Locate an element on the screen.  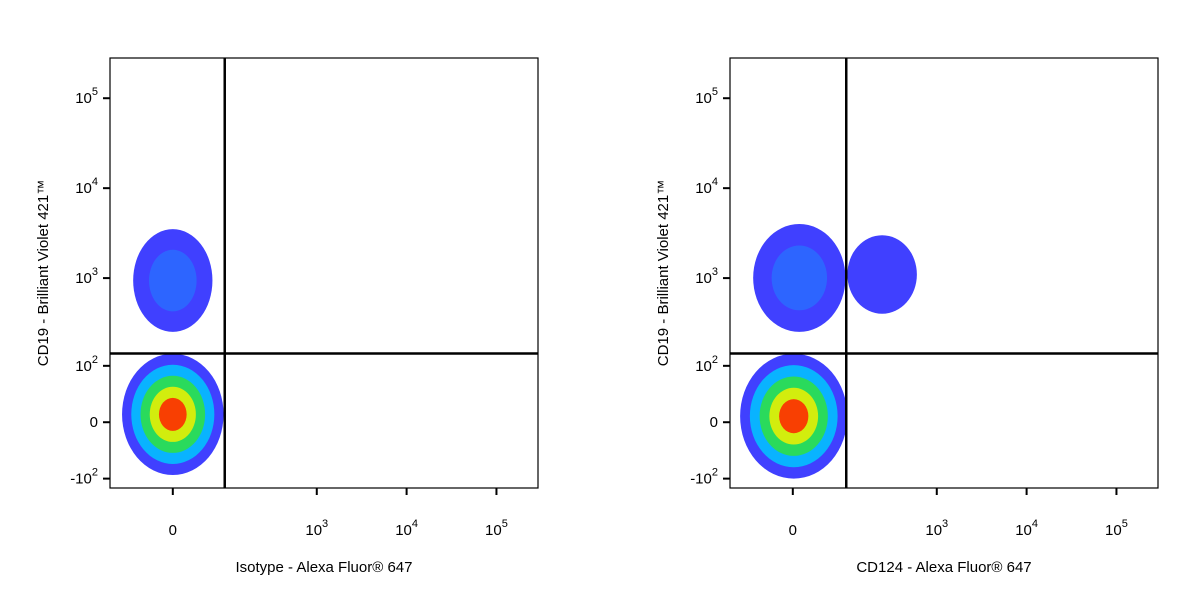
x-axis-label: Isotype - Alexa Fluor® 647 is located at coordinates (324, 567).